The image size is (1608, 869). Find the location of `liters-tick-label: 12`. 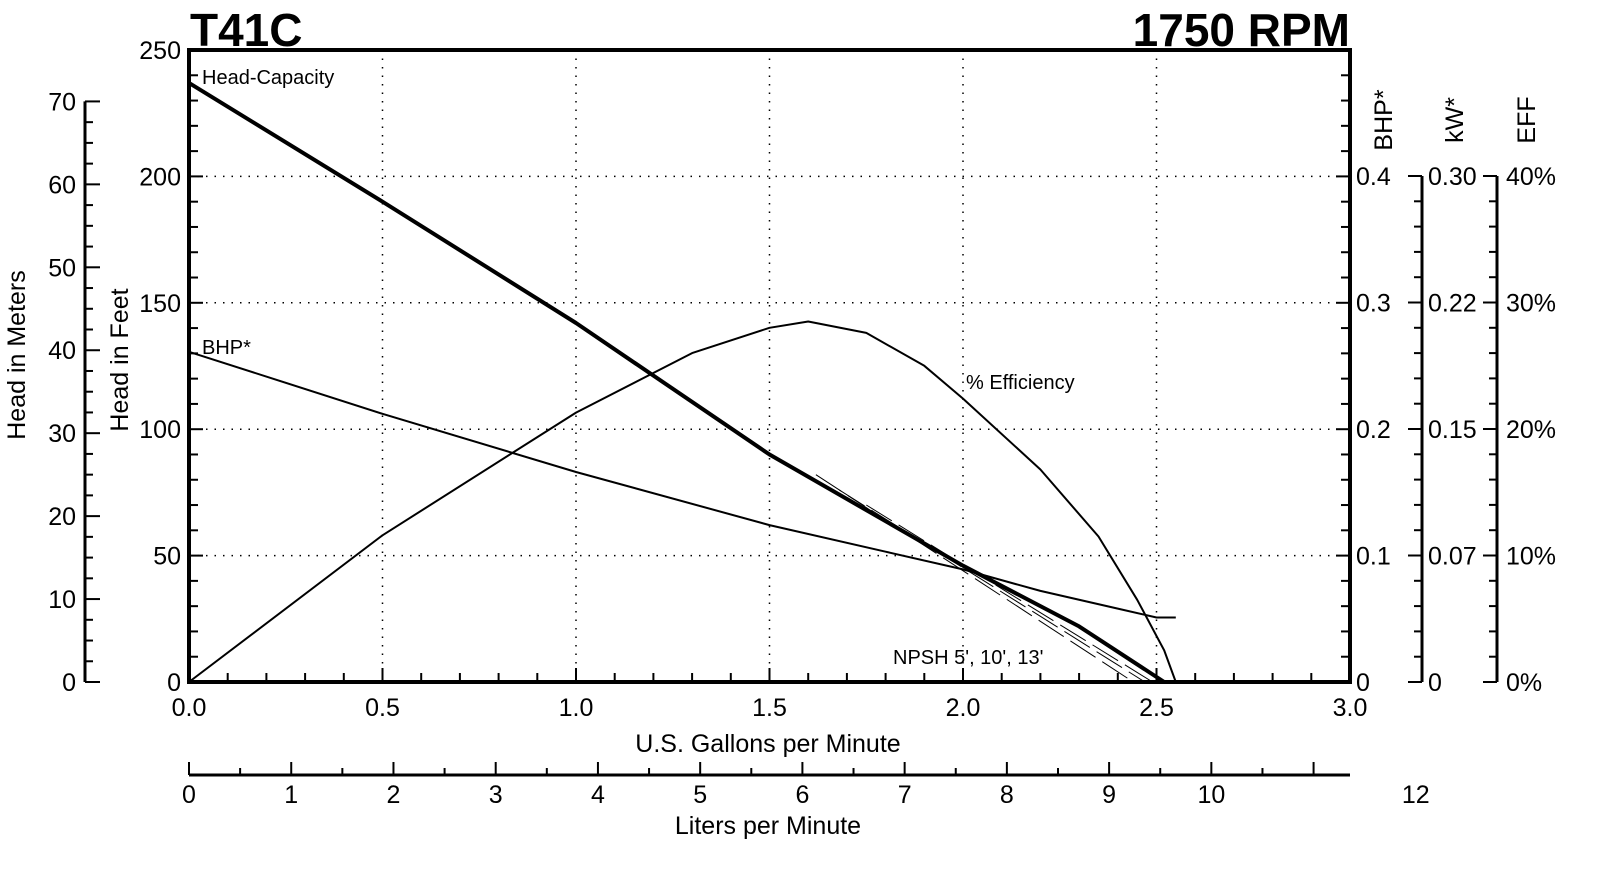

liters-tick-label: 12 is located at coordinates (1416, 795).